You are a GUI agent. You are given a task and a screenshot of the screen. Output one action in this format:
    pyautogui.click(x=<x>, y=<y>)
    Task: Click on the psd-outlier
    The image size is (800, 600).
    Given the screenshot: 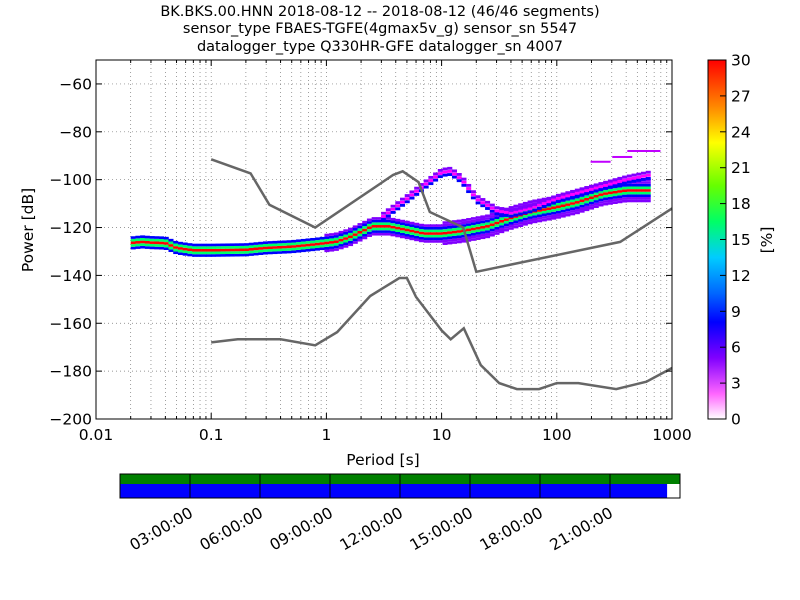 What is the action you would take?
    pyautogui.click(x=650, y=150)
    